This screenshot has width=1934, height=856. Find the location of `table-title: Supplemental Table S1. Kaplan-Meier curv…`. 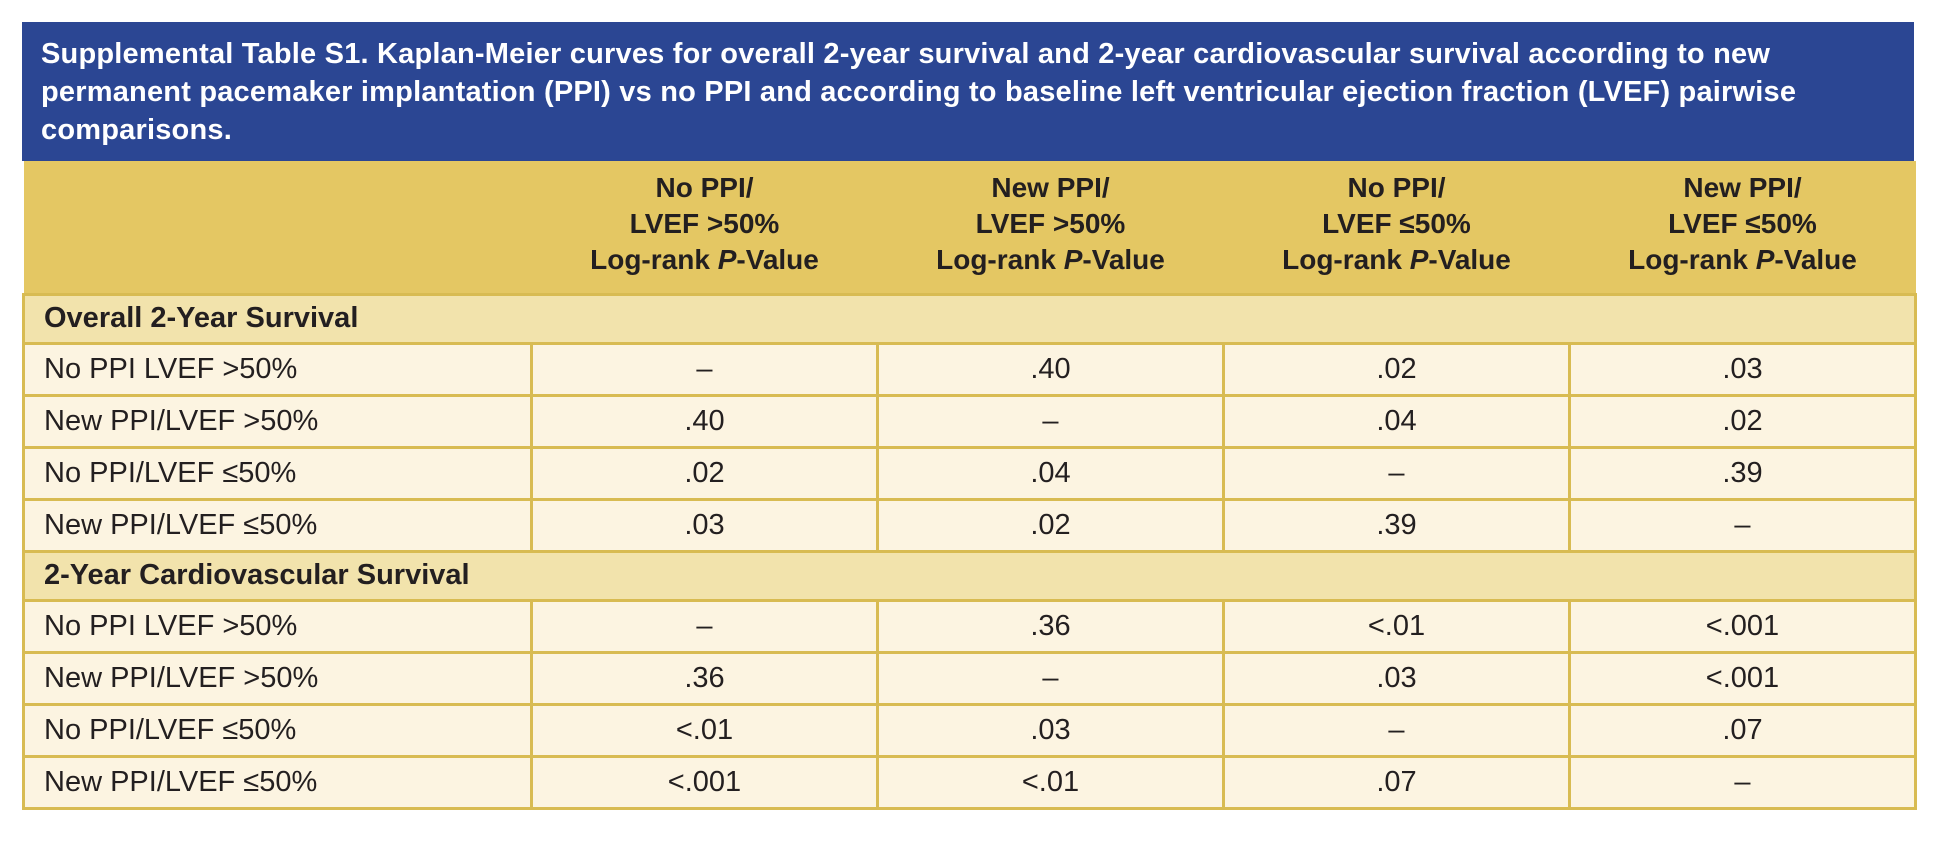

table-title: Supplemental Table S1. Kaplan-Meier curv… is located at coordinates (919, 92).